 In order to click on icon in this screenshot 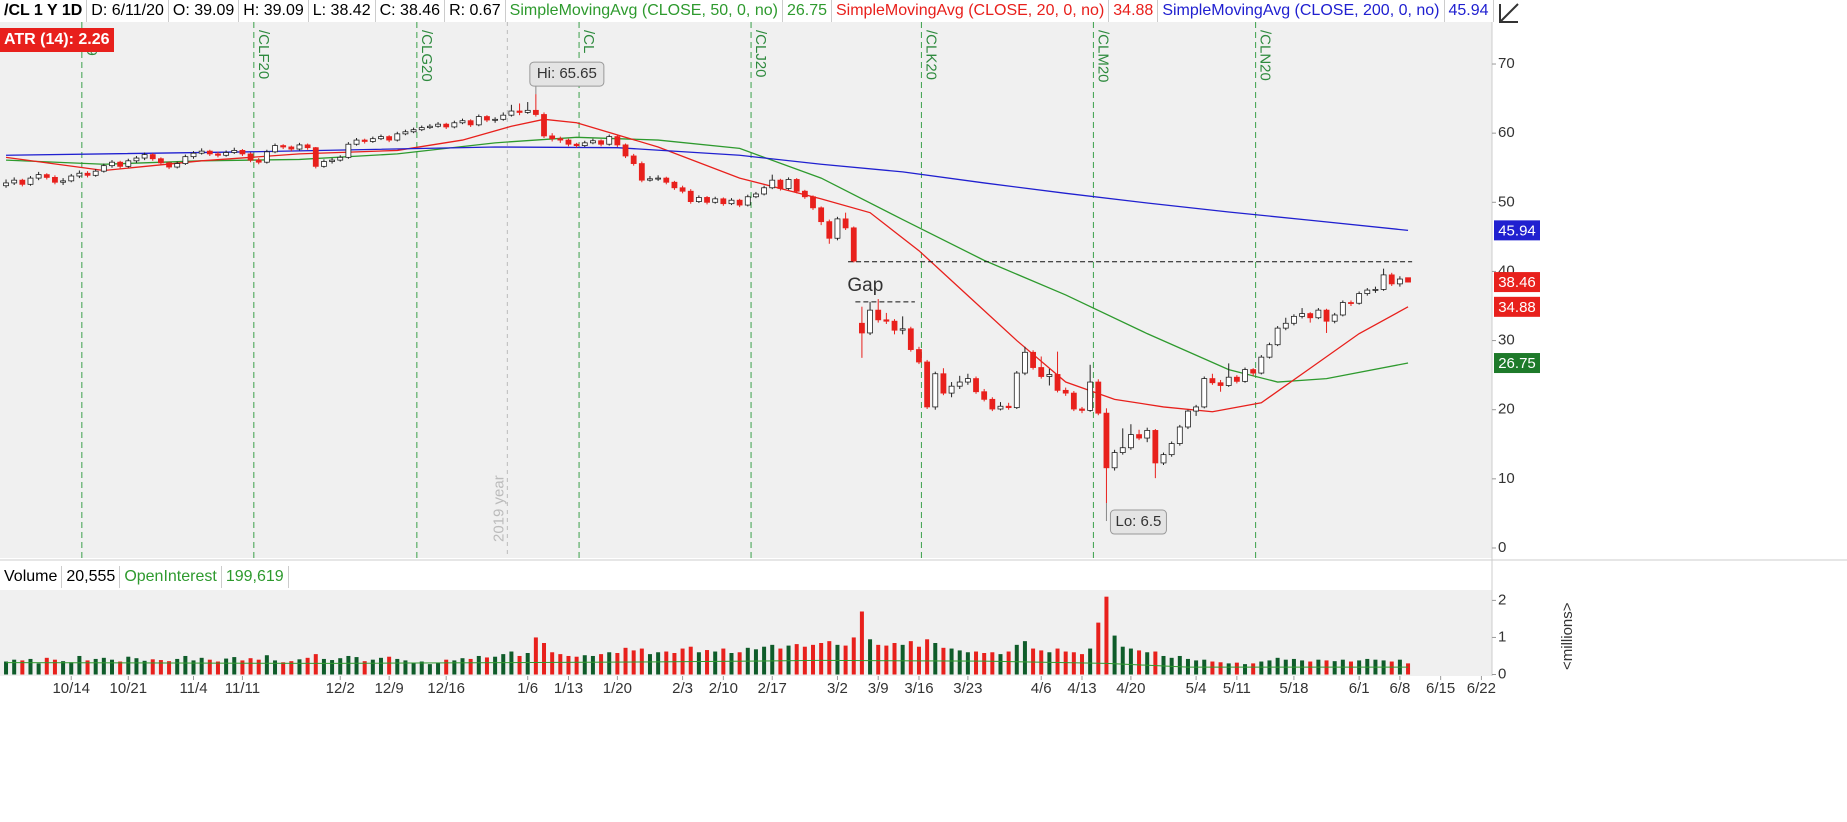, I will do `click(1509, 13)`.